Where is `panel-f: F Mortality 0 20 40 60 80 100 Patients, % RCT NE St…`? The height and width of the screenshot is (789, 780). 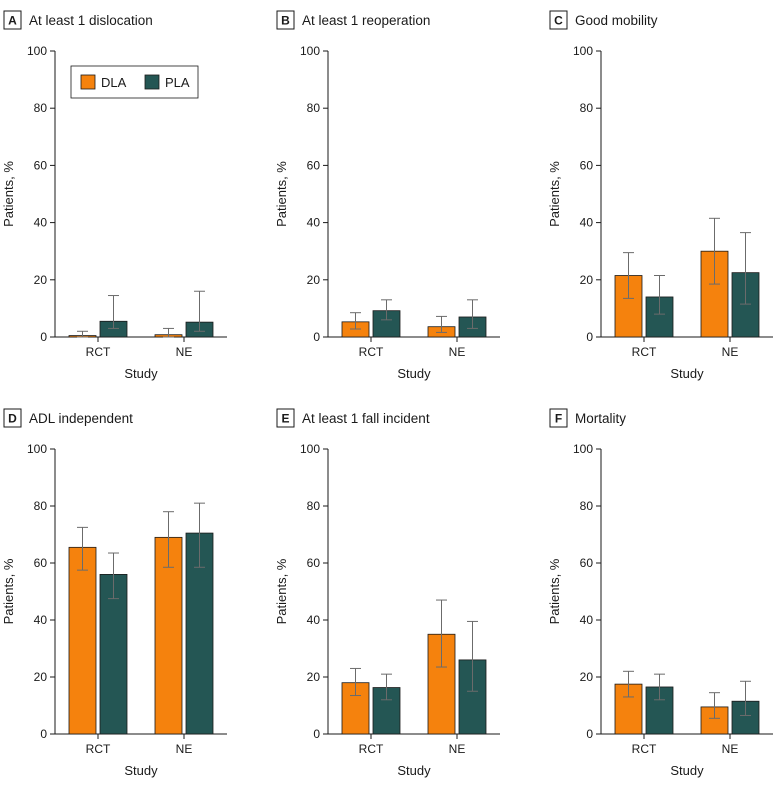
panel-f: F Mortality 0 20 40 60 80 100 Patients, % RCT NE St… is located at coordinates (660, 593).